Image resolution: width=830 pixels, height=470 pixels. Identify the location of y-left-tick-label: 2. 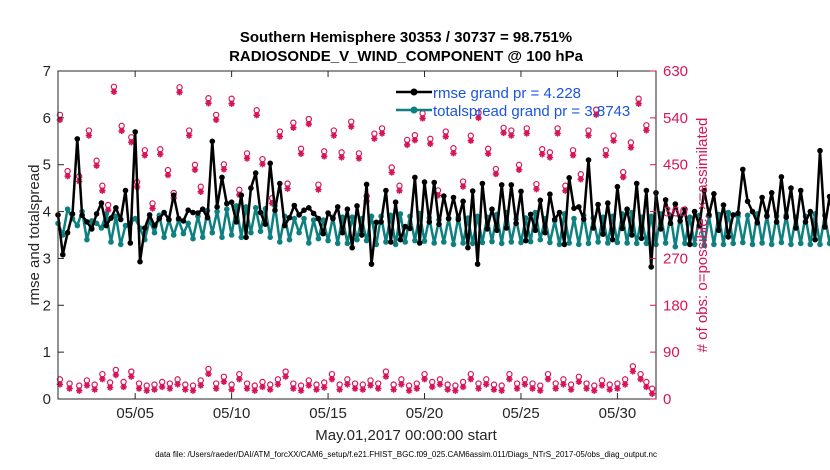
(47, 305).